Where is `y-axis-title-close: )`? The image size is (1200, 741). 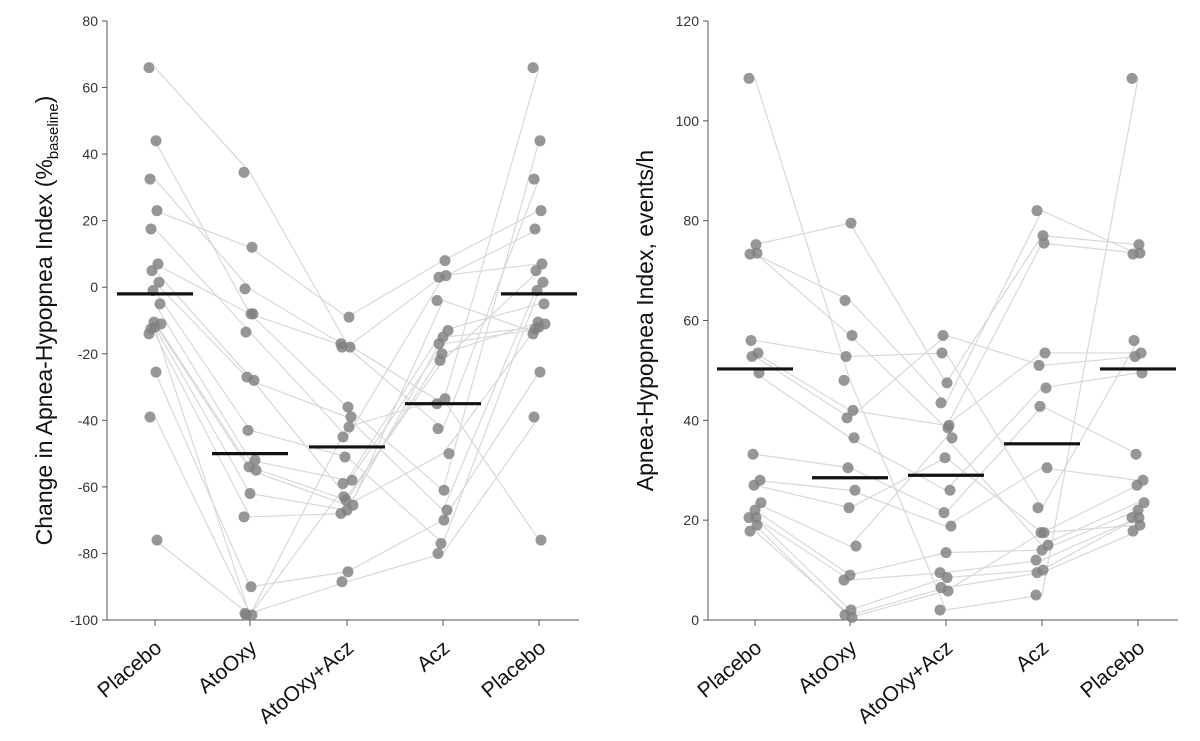 y-axis-title-close: ) is located at coordinates (44, 100).